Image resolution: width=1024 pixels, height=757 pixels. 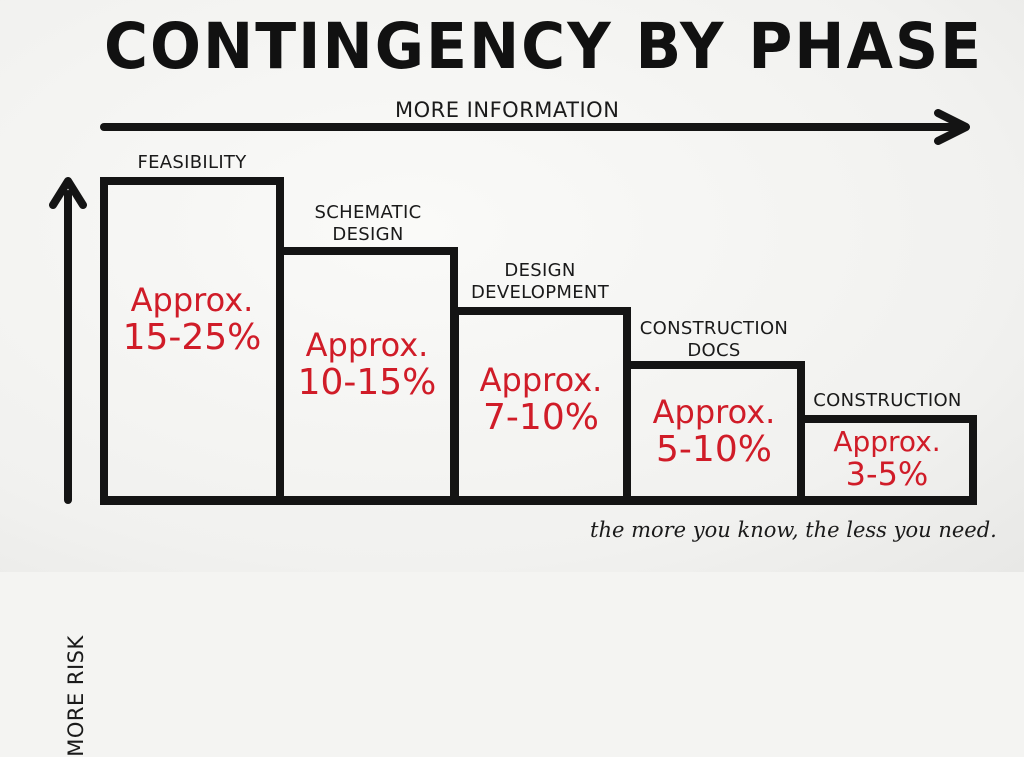 I want to click on bar-feasibility: Approx. 15-25%, so click(x=192, y=341).